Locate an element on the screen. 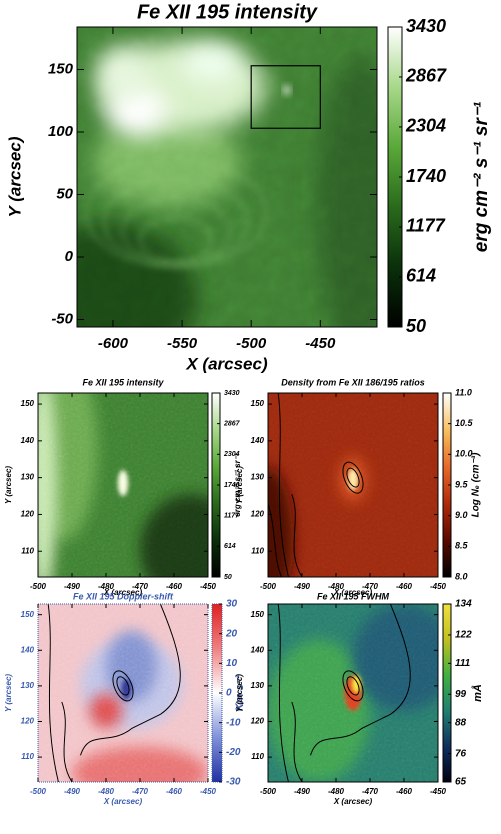 The height and width of the screenshot is (834, 501). colorbar-tick-label: 0 is located at coordinates (229, 693).